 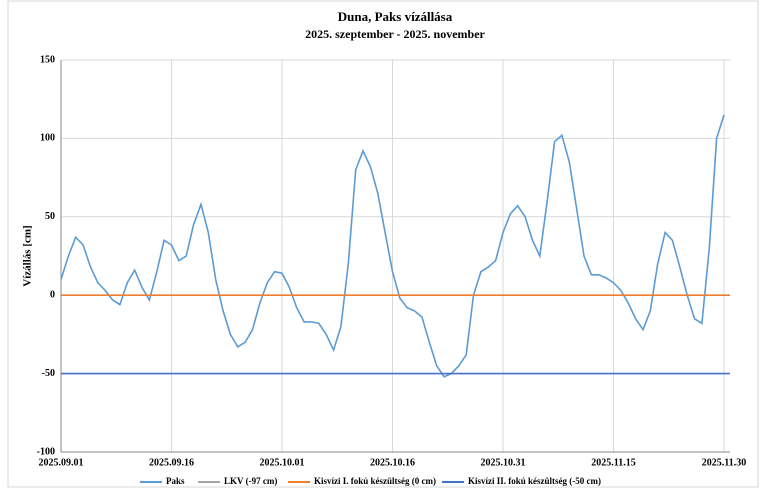 I want to click on y-tick-label: 150, so click(x=47, y=59).